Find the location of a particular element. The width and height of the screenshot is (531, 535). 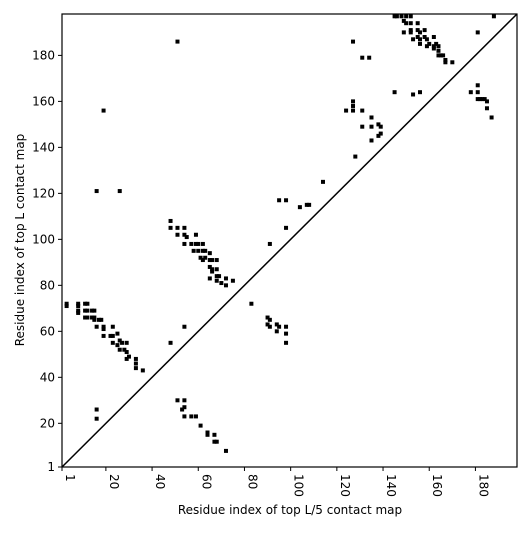

x-tick-label: 180 is located at coordinates (483, 485).